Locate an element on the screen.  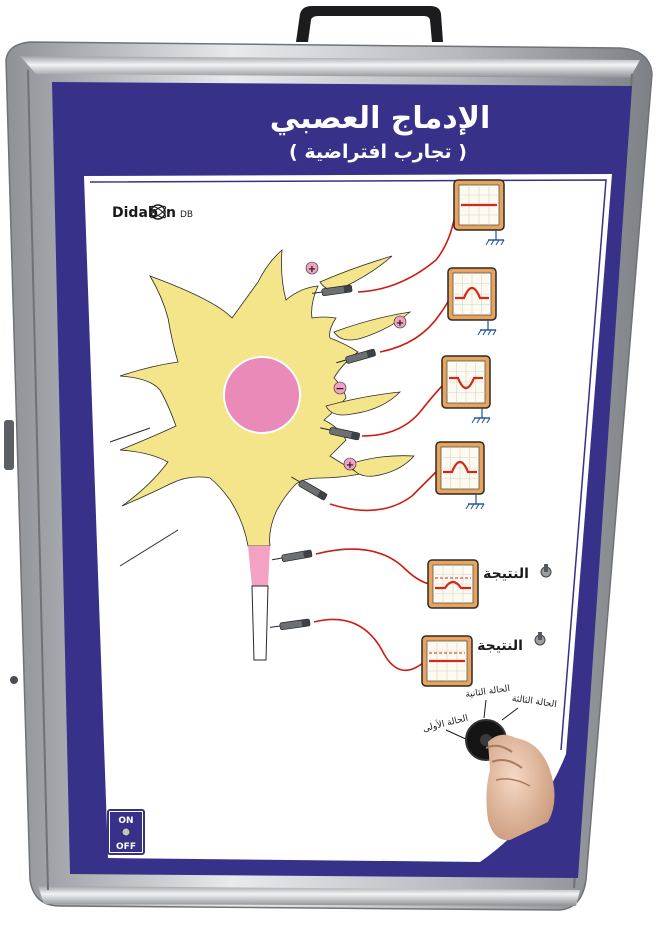
cell-nucleus is located at coordinates (262, 395).